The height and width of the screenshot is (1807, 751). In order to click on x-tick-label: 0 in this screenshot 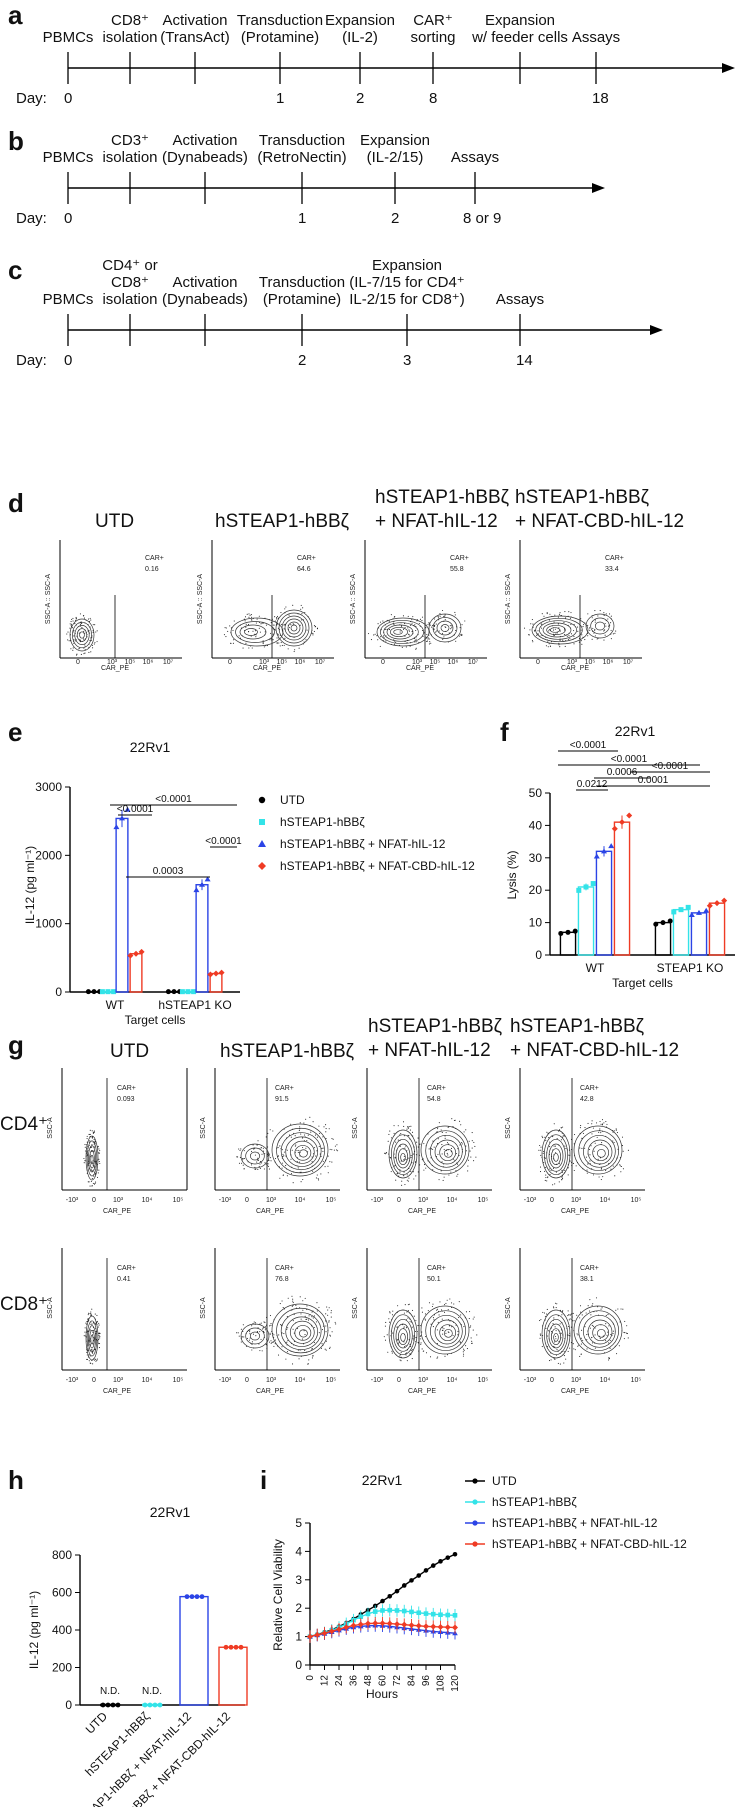, I will do `click(94, 1200)`.